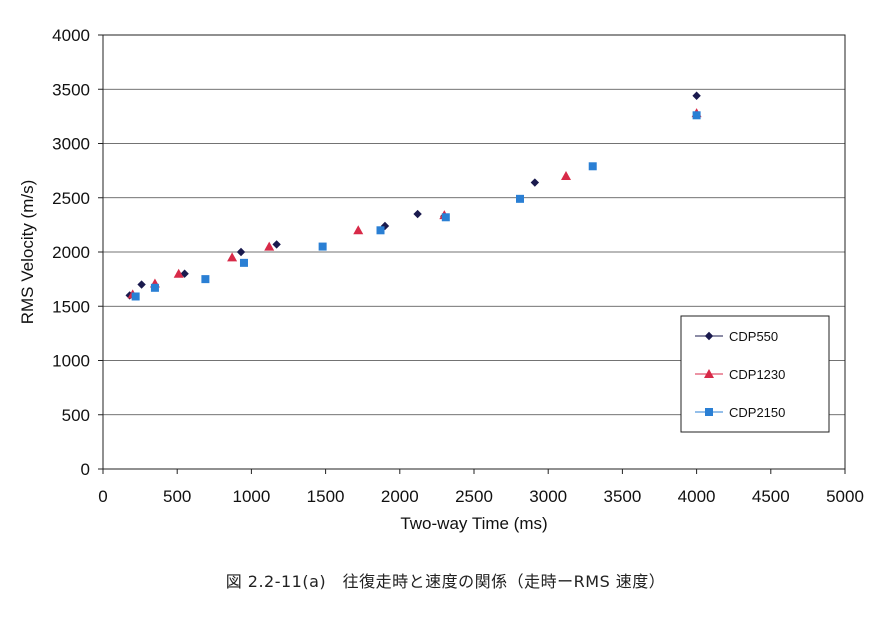 This screenshot has height=619, width=891. I want to click on x-tick-label: 2000, so click(400, 496).